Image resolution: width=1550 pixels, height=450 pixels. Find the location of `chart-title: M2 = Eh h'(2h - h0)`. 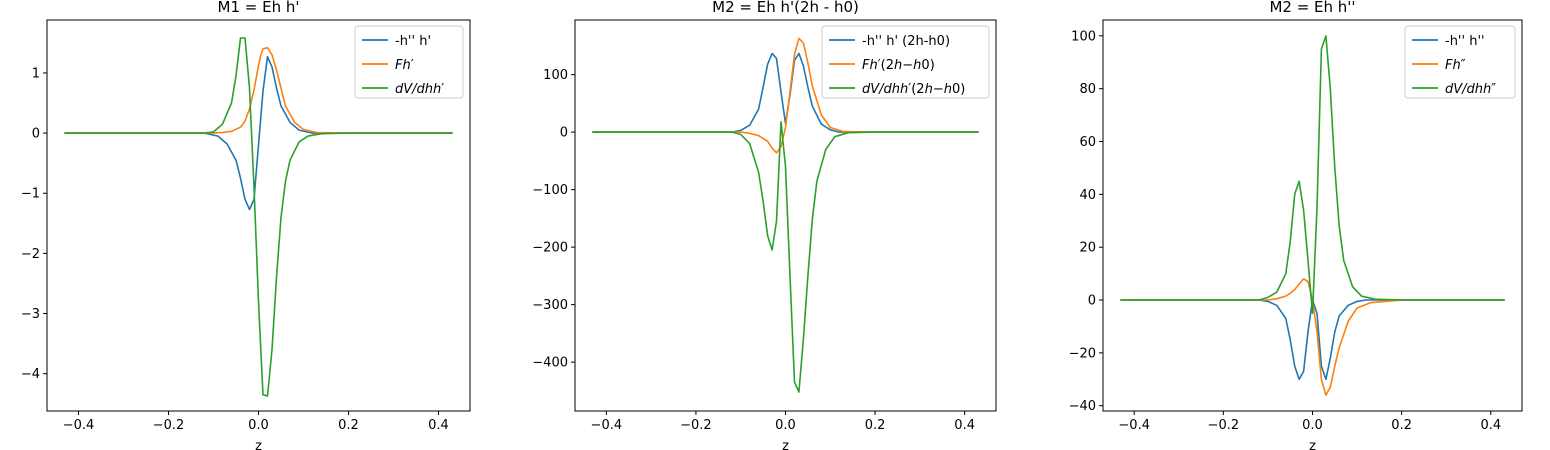

chart-title: M2 = Eh h'(2h - h0) is located at coordinates (785, 8).